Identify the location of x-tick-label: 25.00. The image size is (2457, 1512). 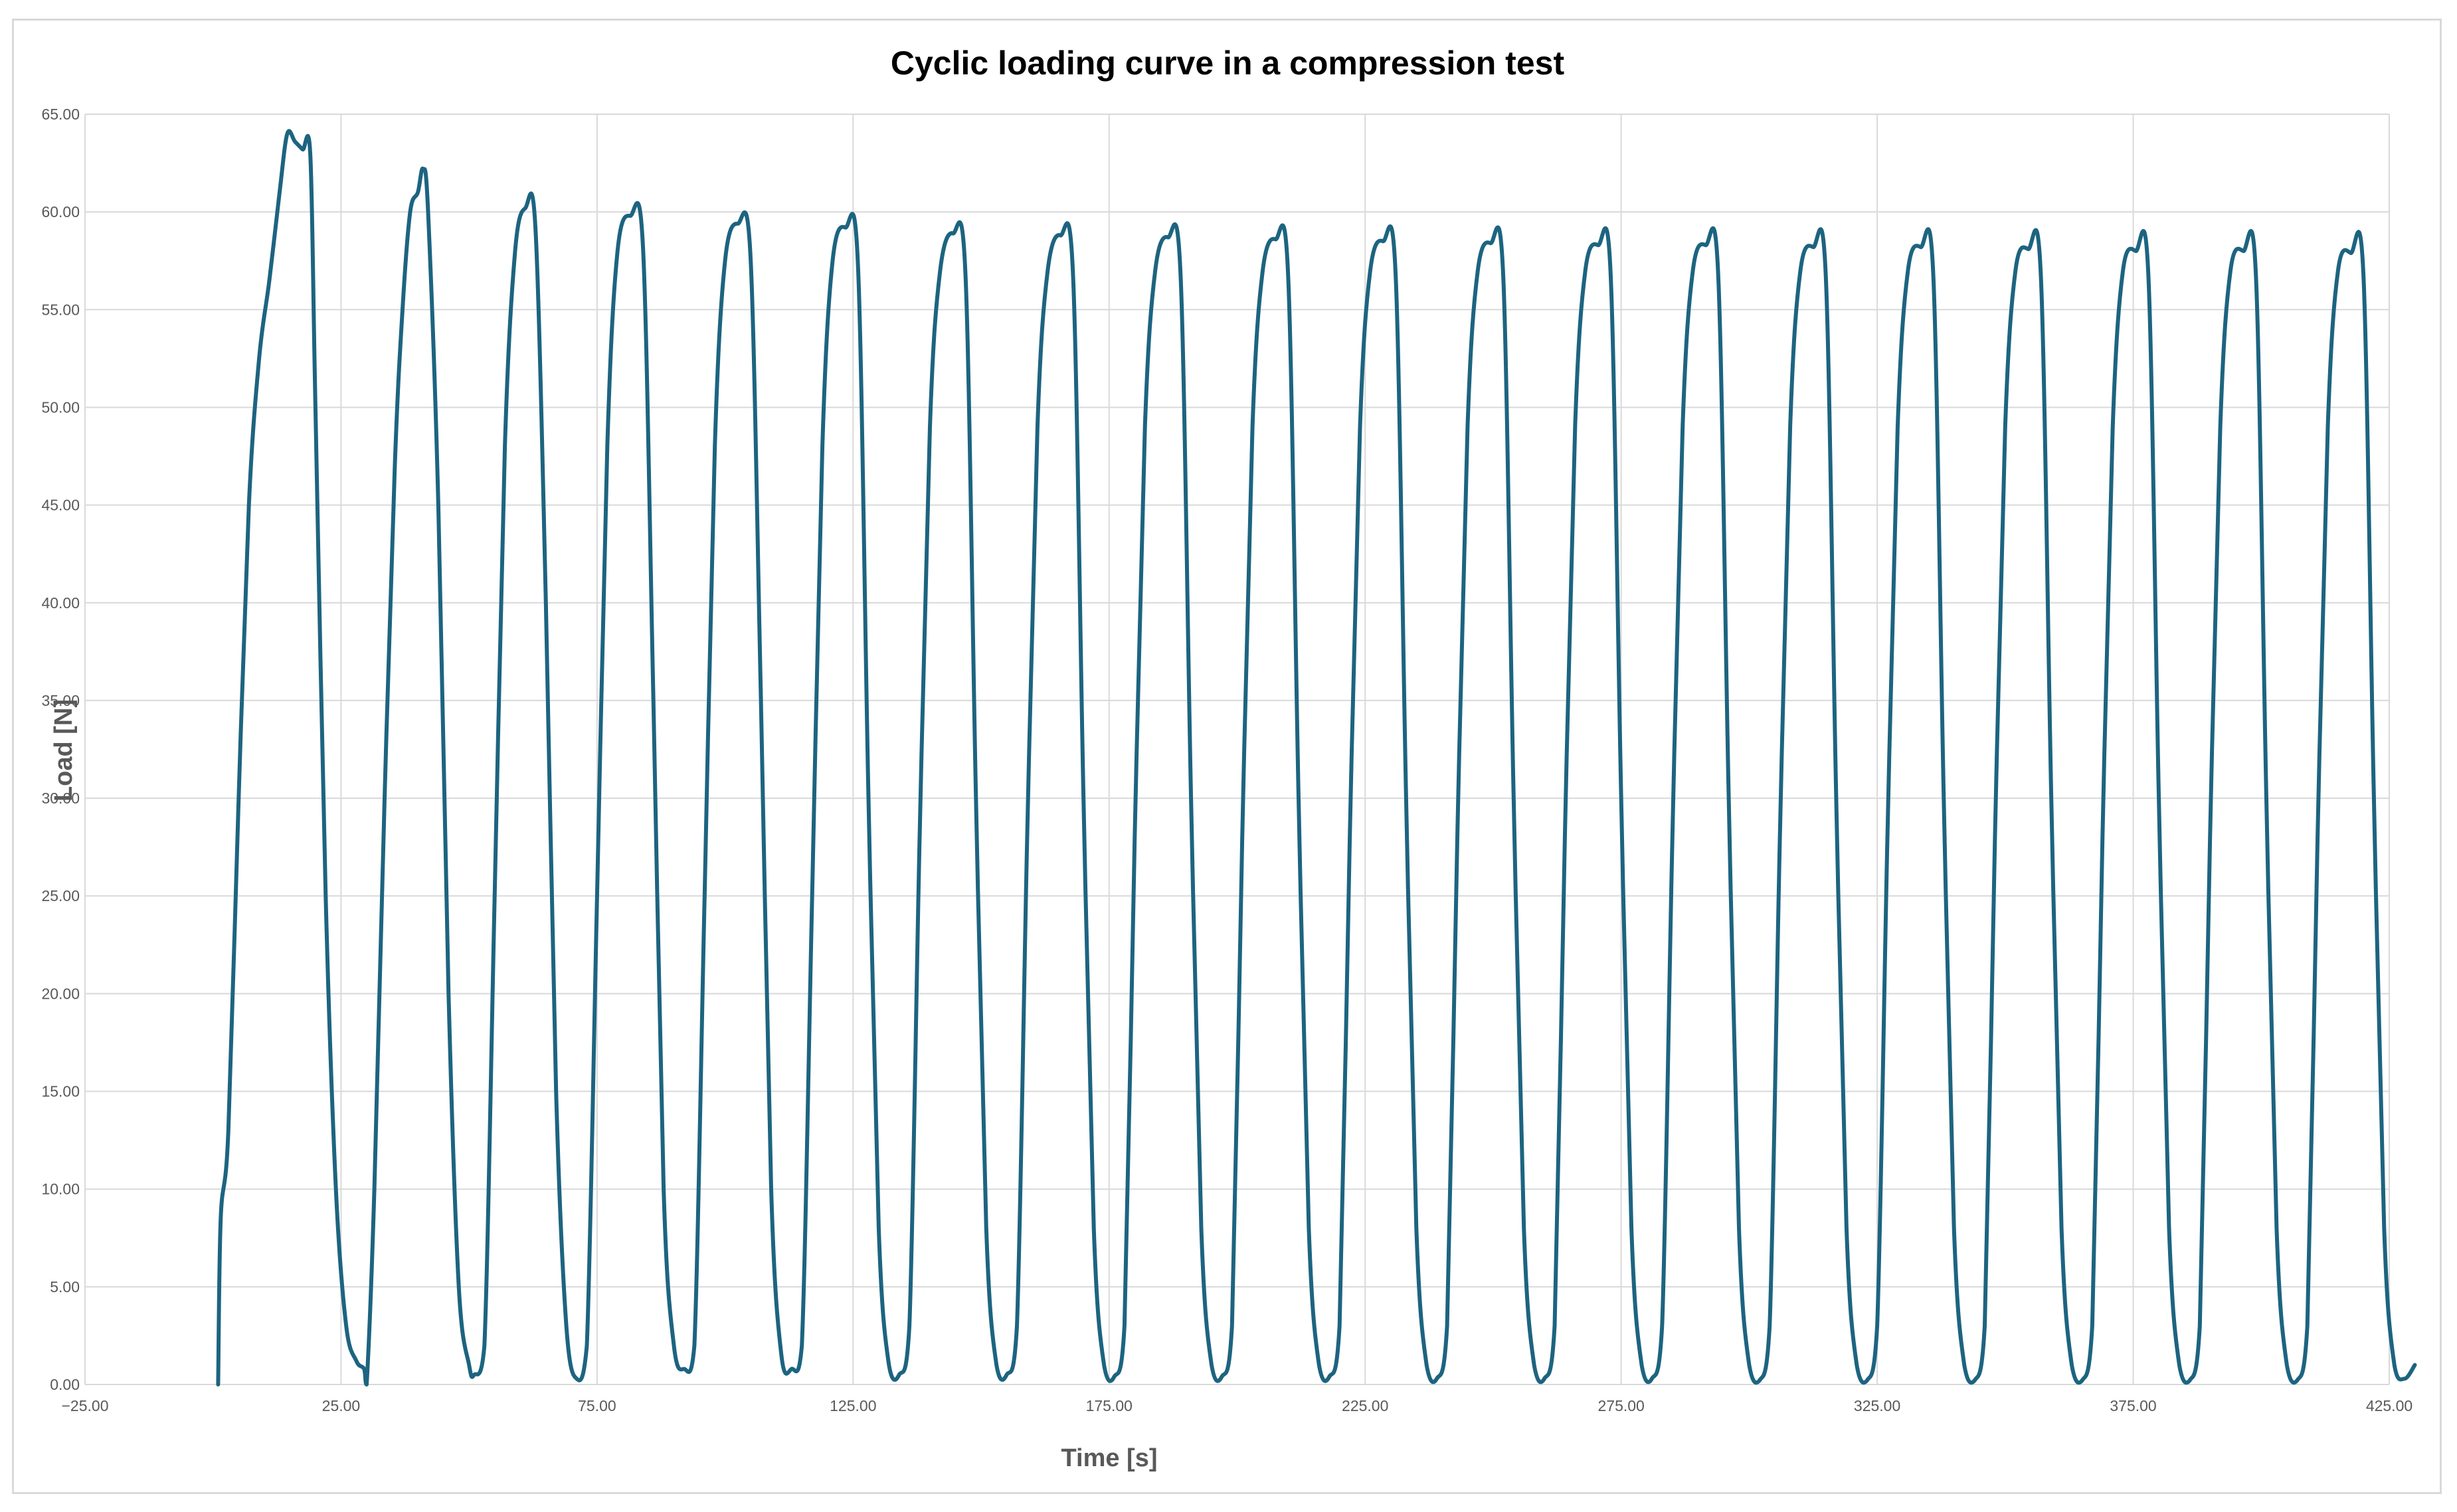
(341, 1406).